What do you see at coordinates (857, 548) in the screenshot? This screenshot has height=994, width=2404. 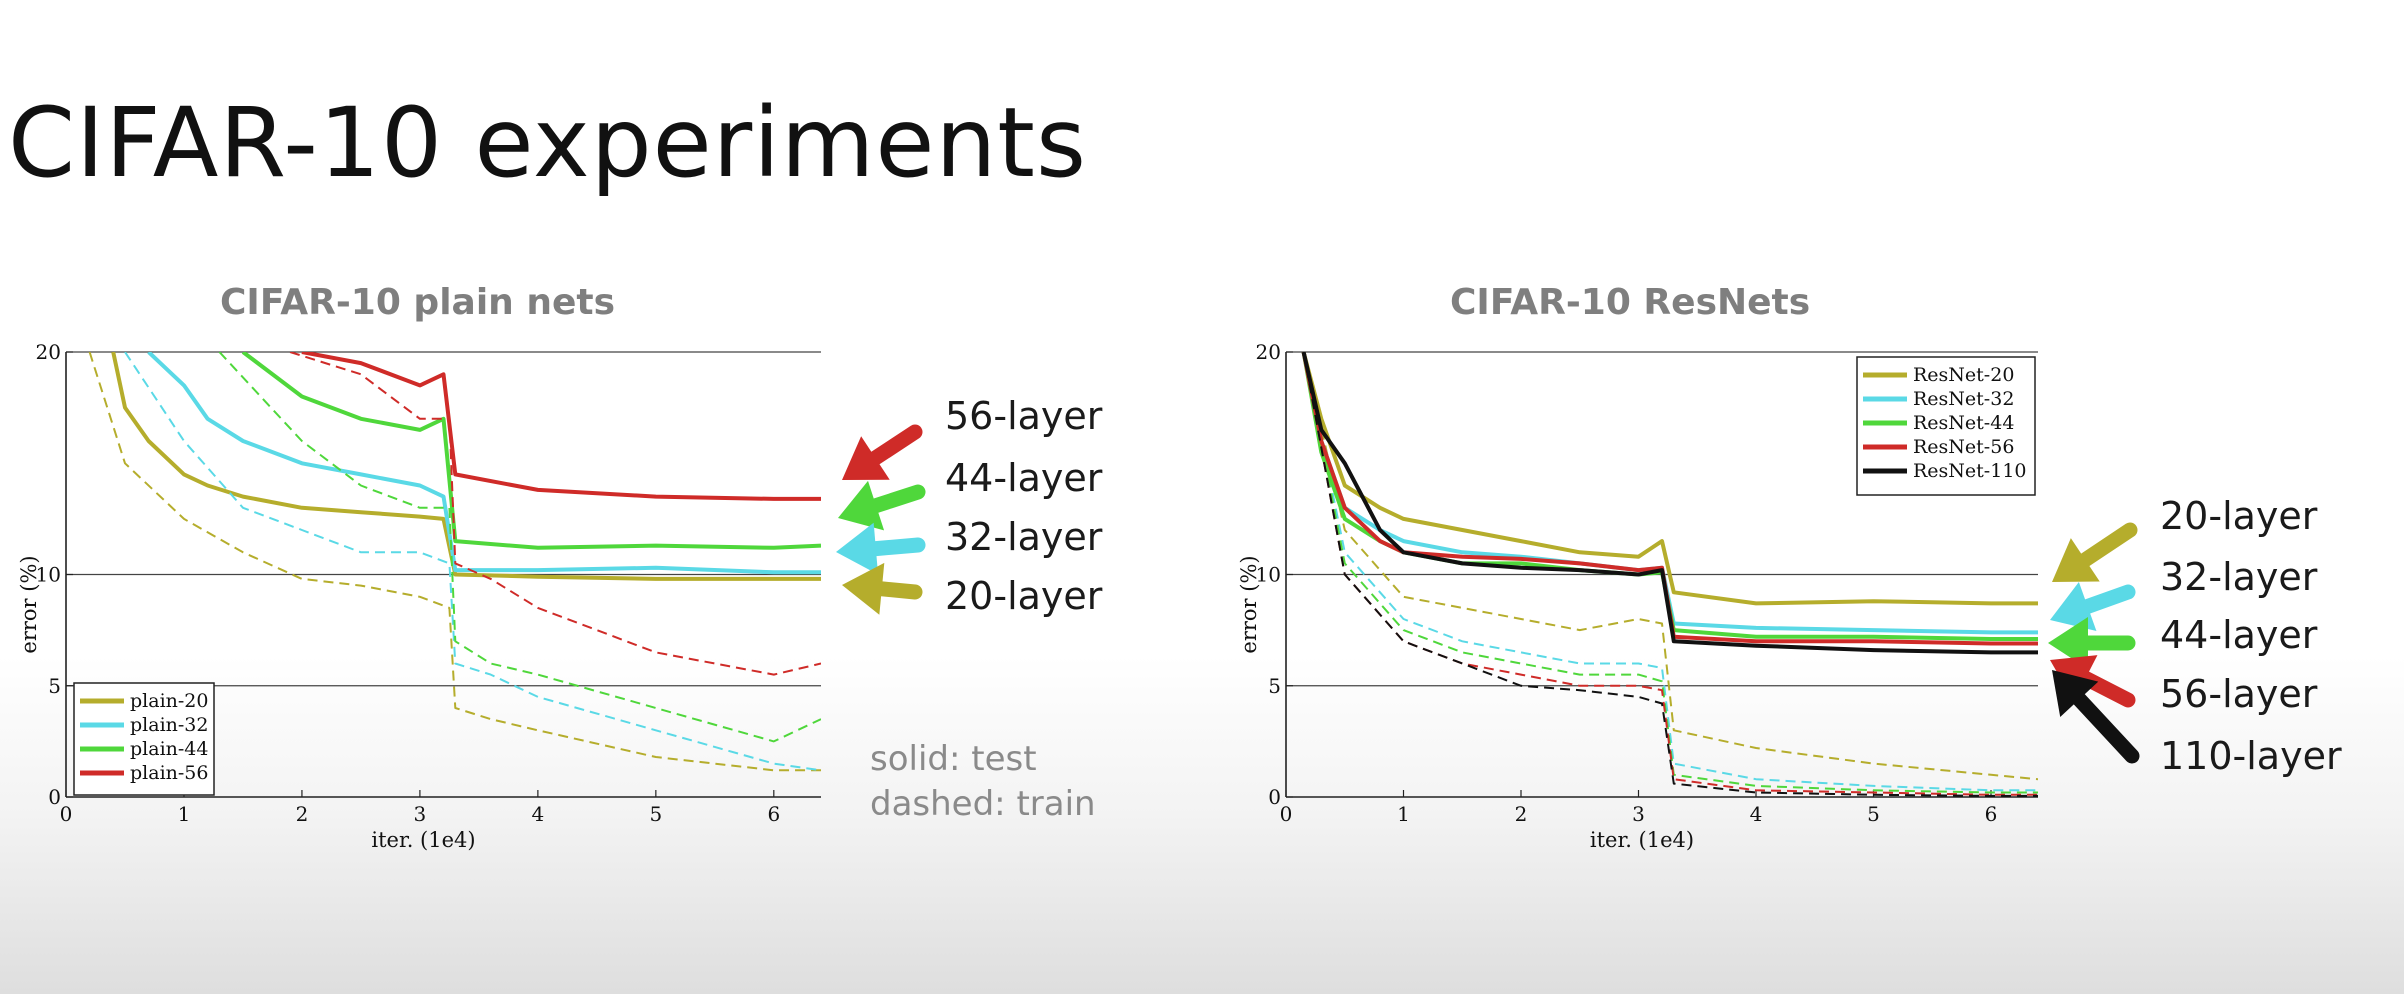 I see `callout-arrow-left-32-layer-head` at bounding box center [857, 548].